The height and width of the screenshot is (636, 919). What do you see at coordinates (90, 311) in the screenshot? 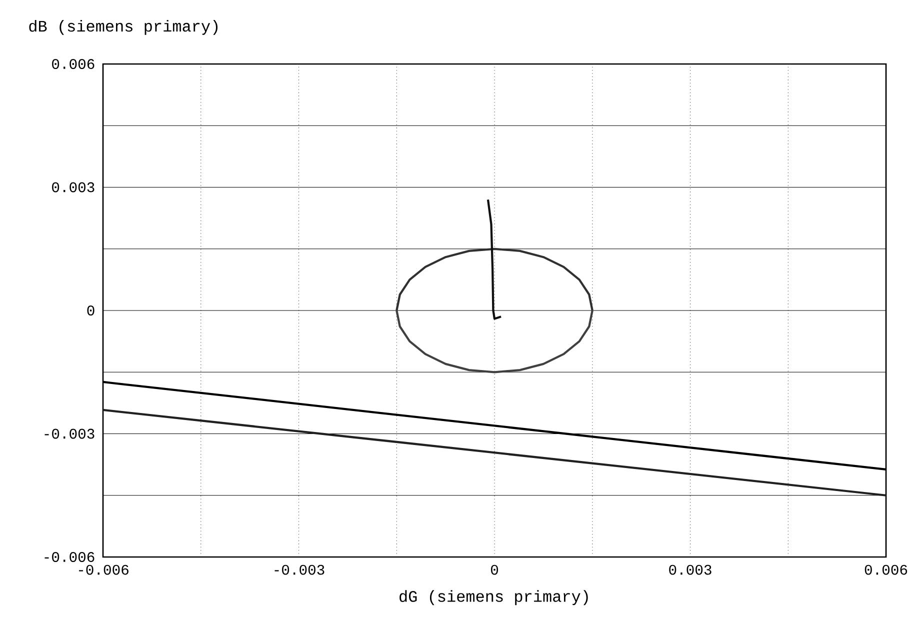
I see `y-tick-label: 0` at bounding box center [90, 311].